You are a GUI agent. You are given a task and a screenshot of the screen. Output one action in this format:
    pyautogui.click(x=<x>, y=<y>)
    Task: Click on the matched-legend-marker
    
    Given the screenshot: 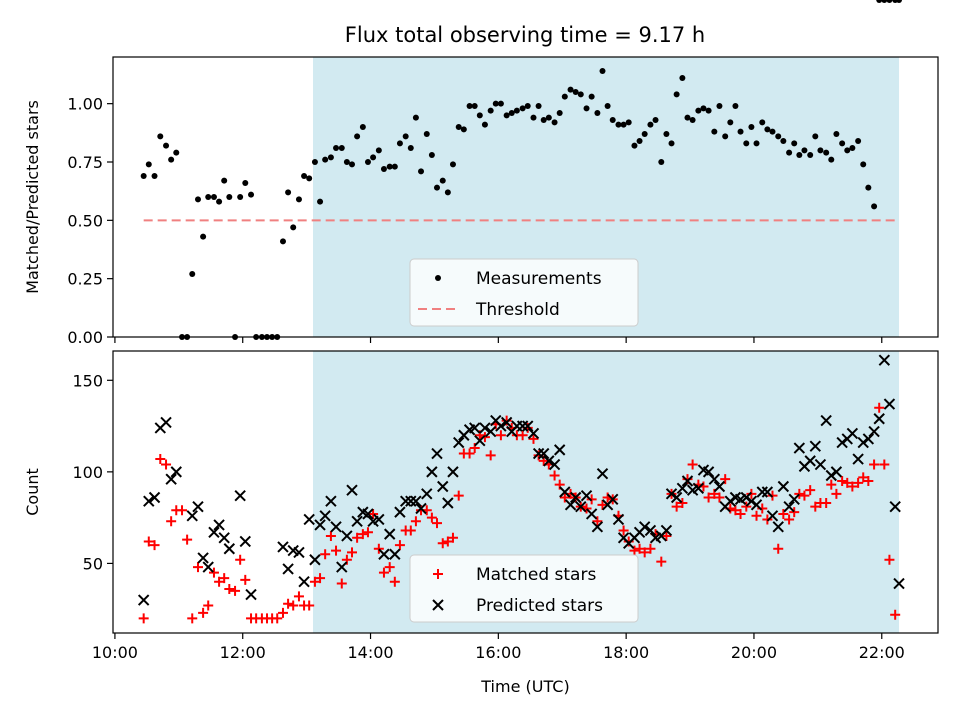 What is the action you would take?
    pyautogui.click(x=438, y=574)
    